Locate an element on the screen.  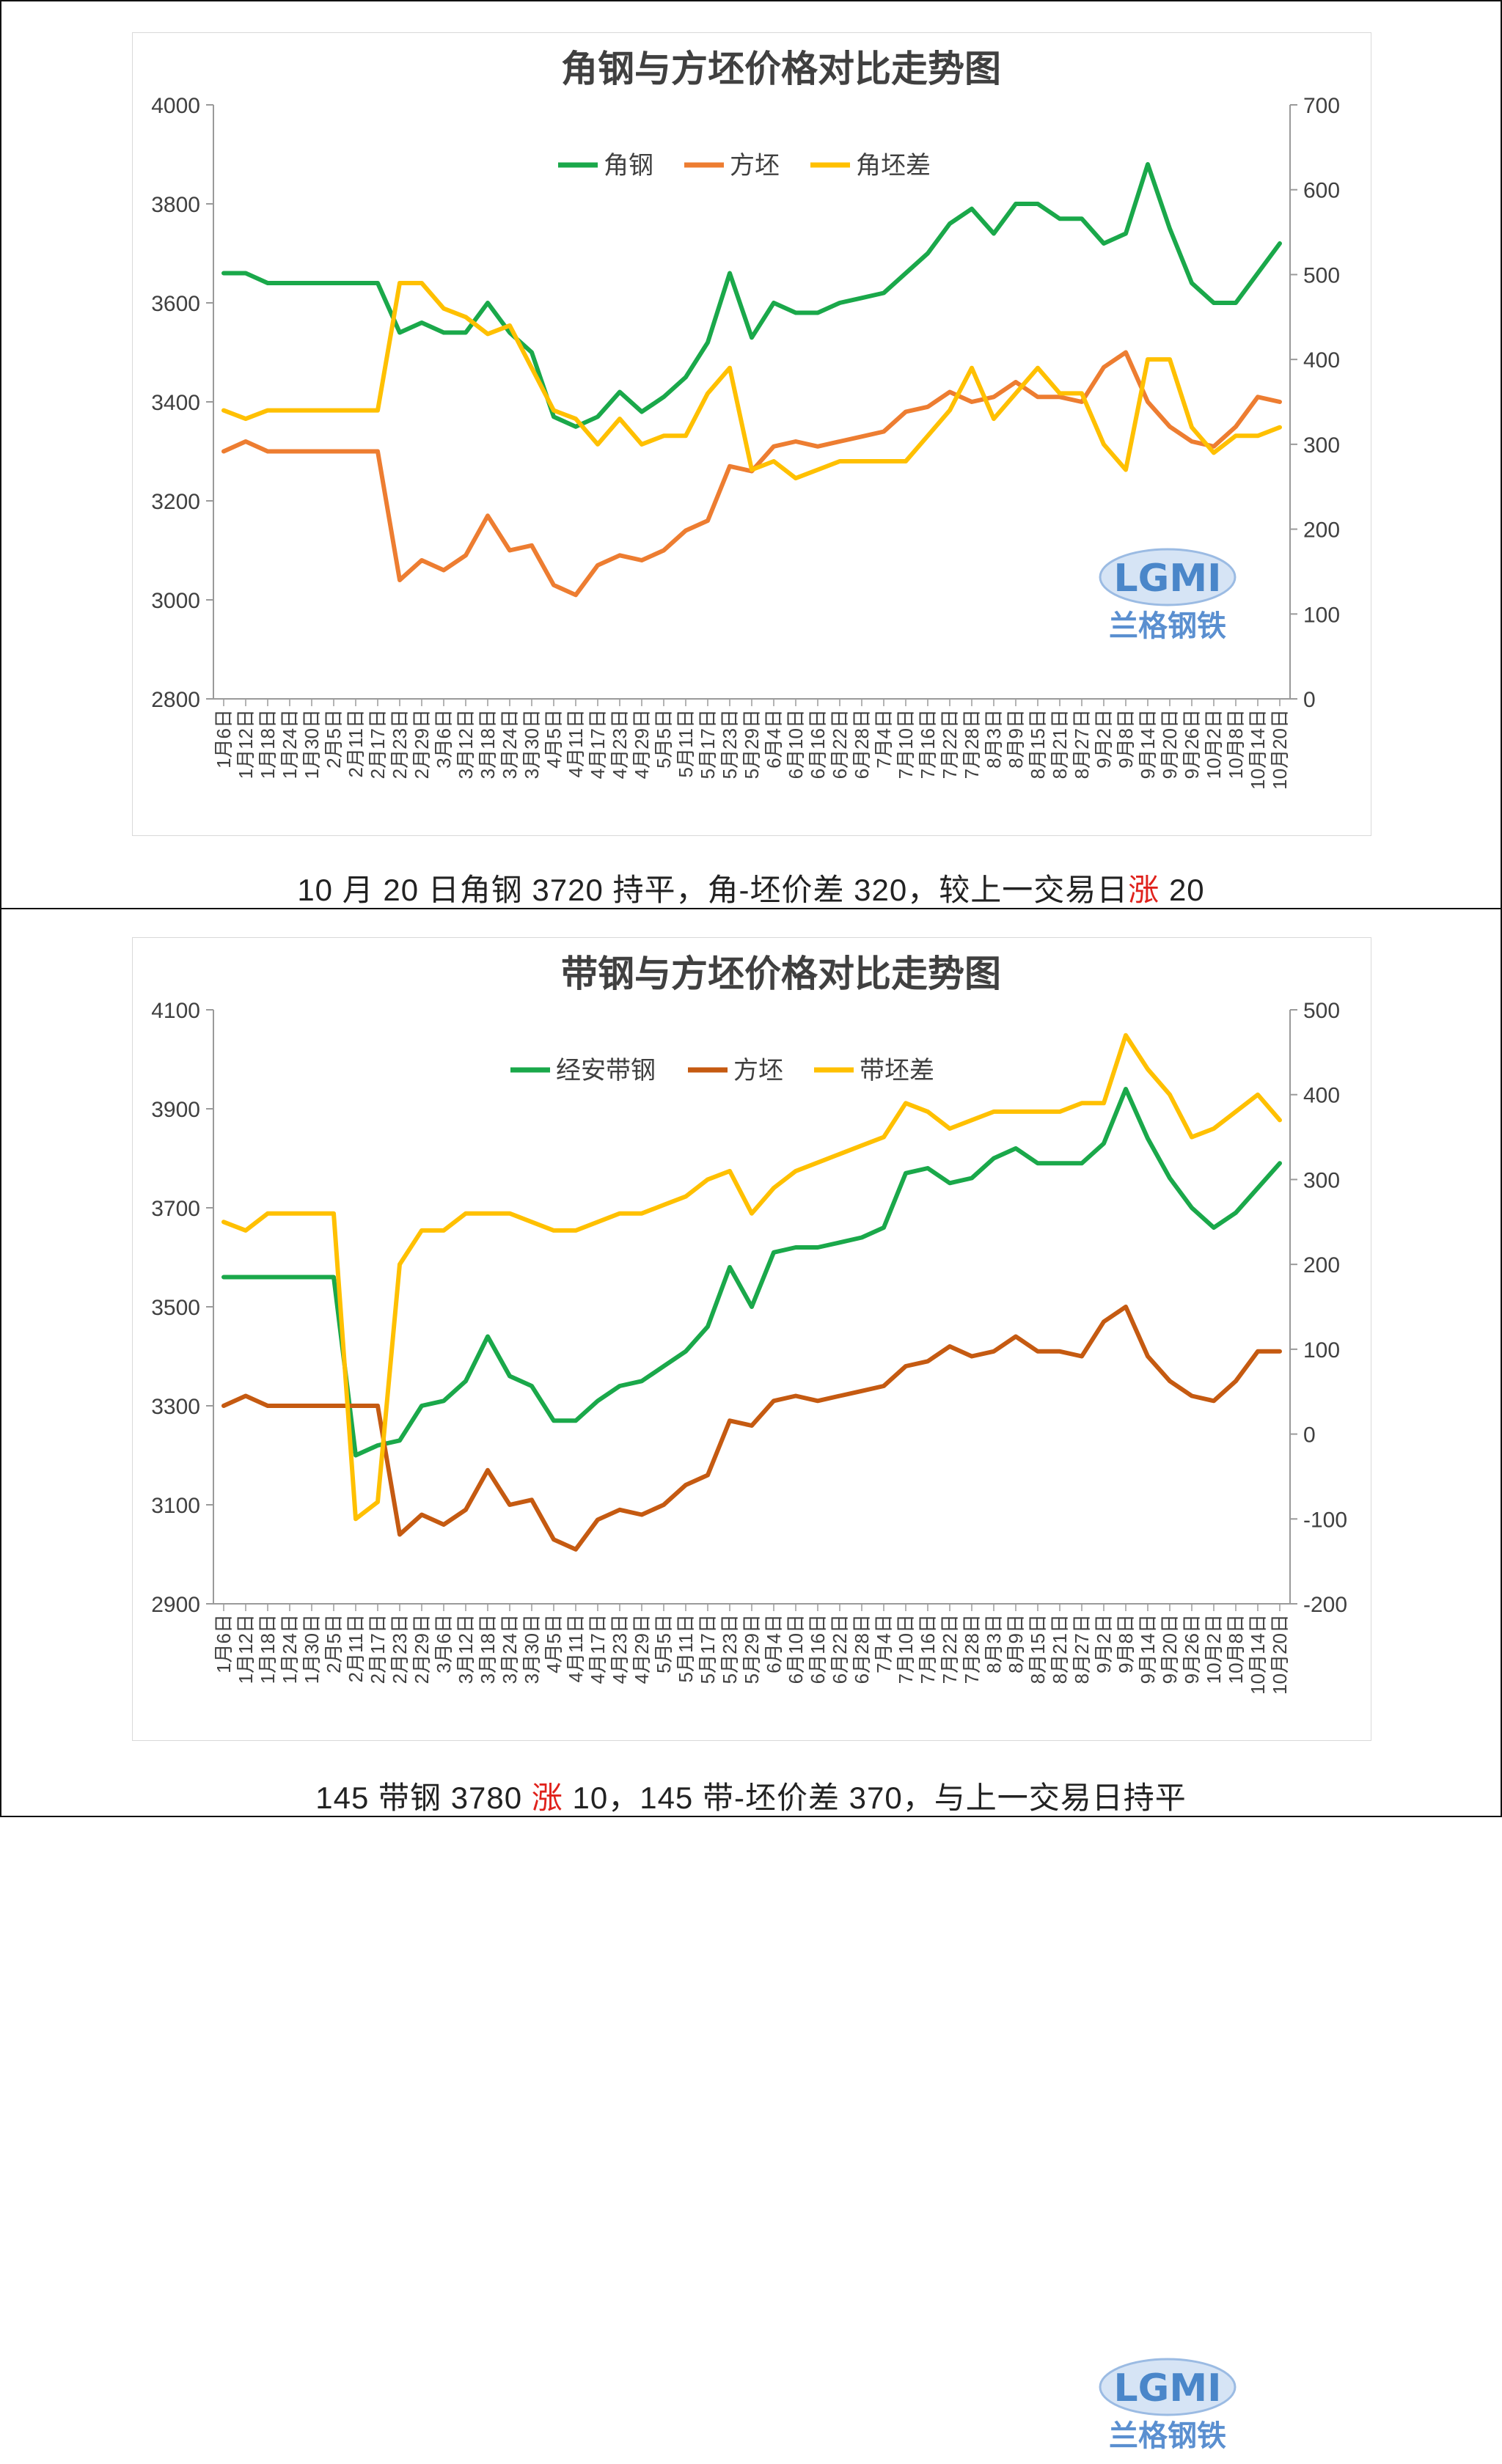
y-left-tick-label: 3800 is located at coordinates (175, 205).